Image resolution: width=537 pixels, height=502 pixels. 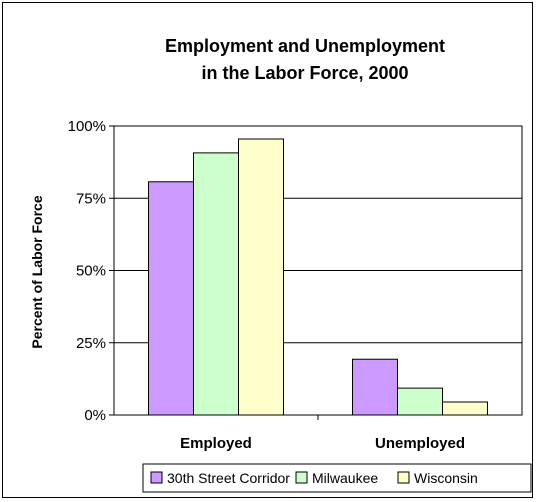 What do you see at coordinates (446, 478) in the screenshot?
I see `legend-label: Wisconsin` at bounding box center [446, 478].